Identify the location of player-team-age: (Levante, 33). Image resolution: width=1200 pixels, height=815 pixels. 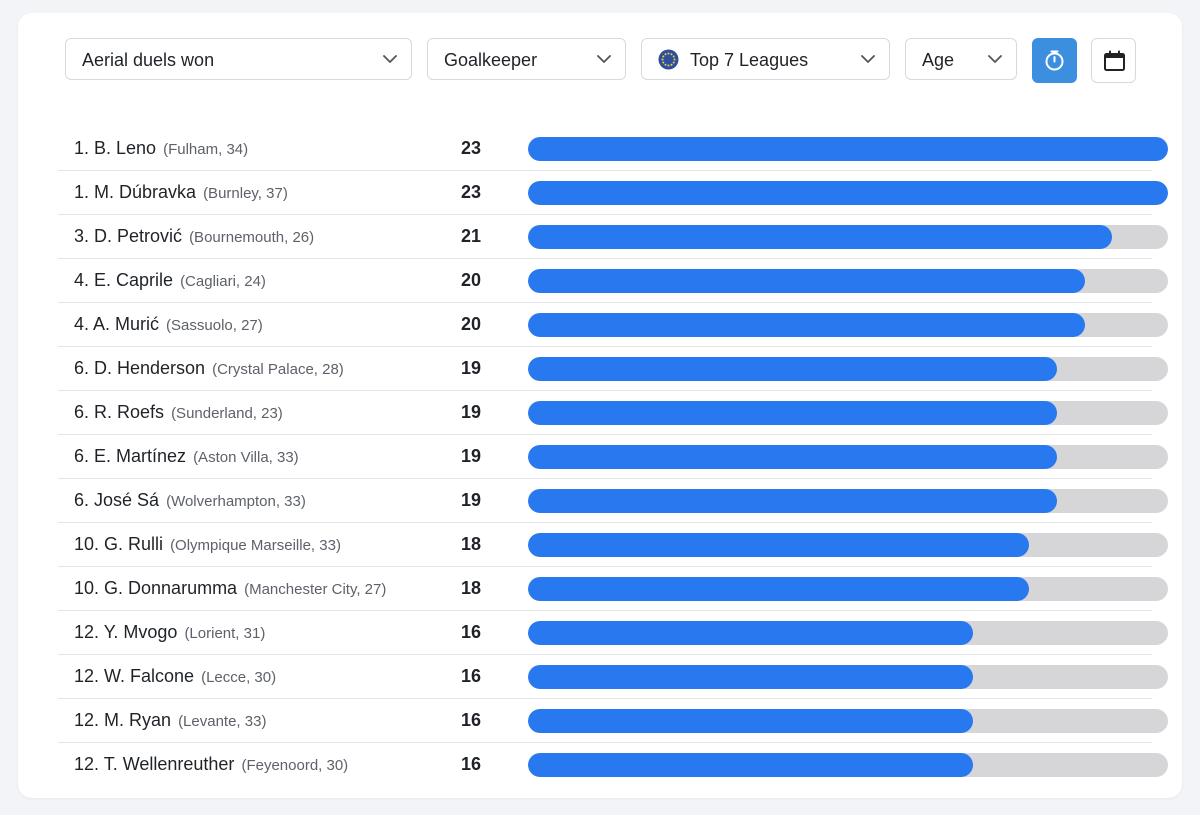
(222, 721).